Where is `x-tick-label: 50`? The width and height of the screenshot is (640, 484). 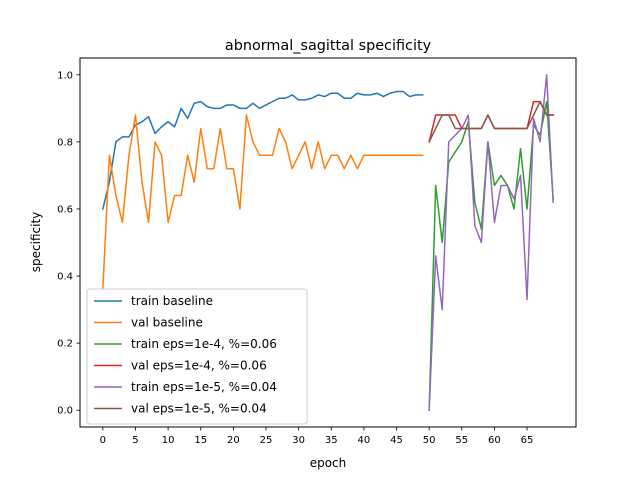 x-tick-label: 50 is located at coordinates (429, 440).